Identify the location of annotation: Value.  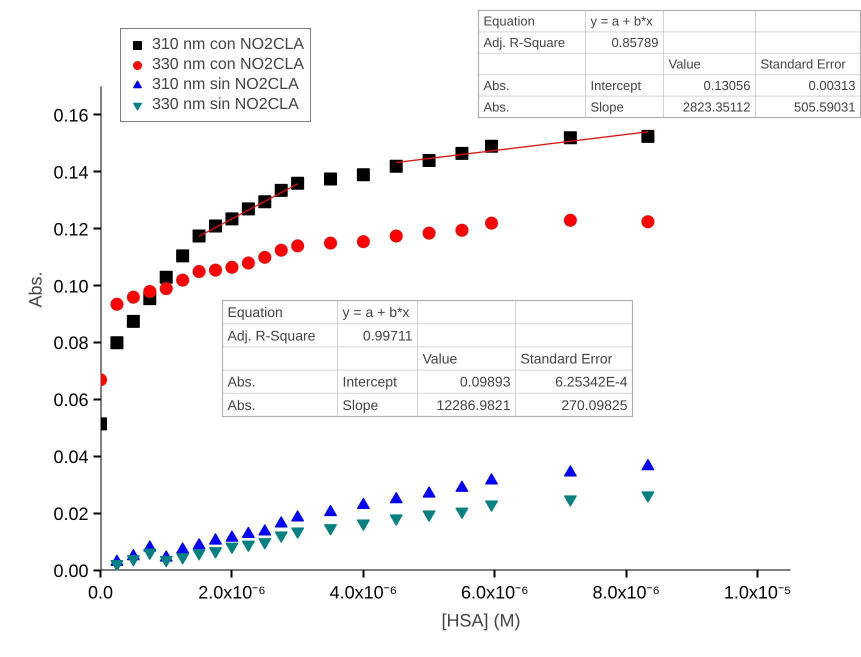
(440, 358).